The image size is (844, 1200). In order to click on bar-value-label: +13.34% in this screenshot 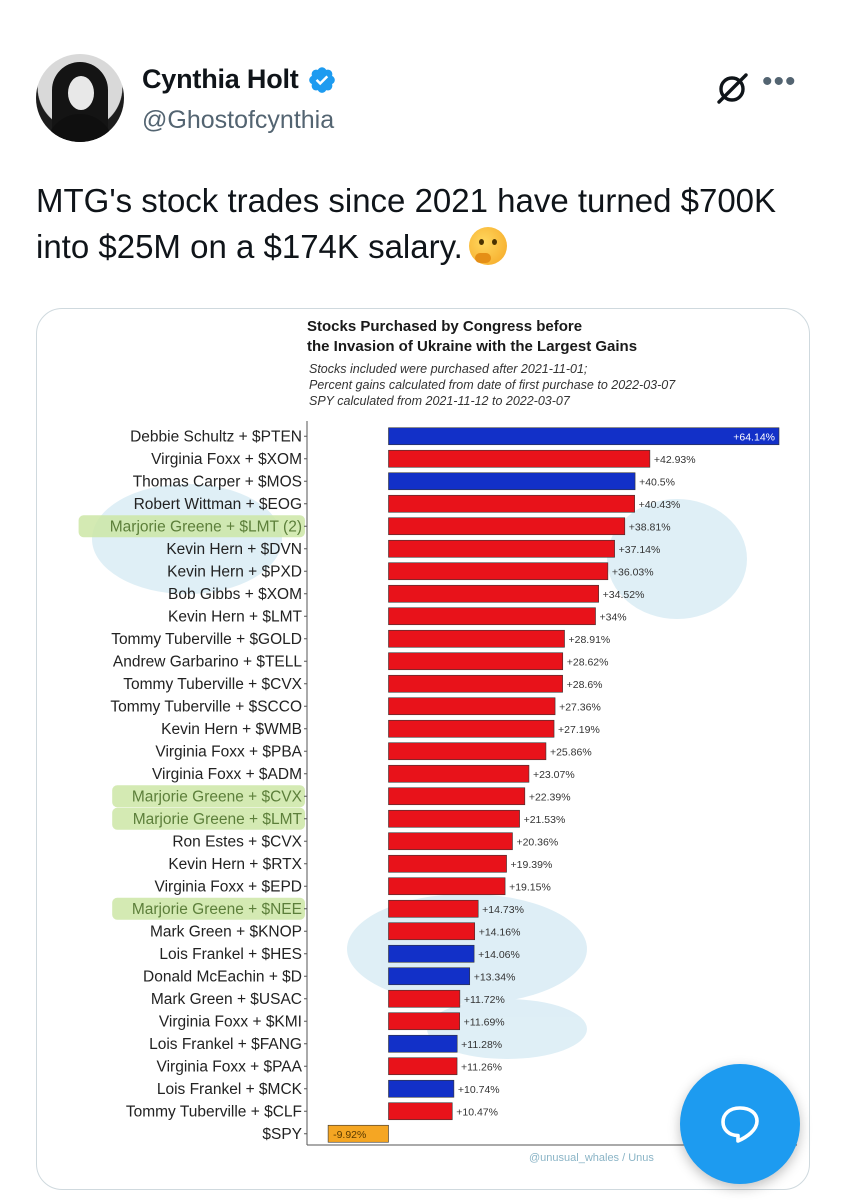, I will do `click(495, 977)`.